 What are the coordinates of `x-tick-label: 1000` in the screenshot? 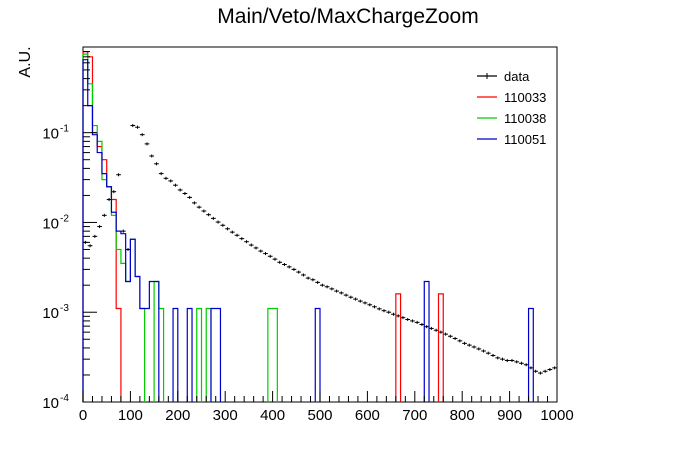 It's located at (556, 415).